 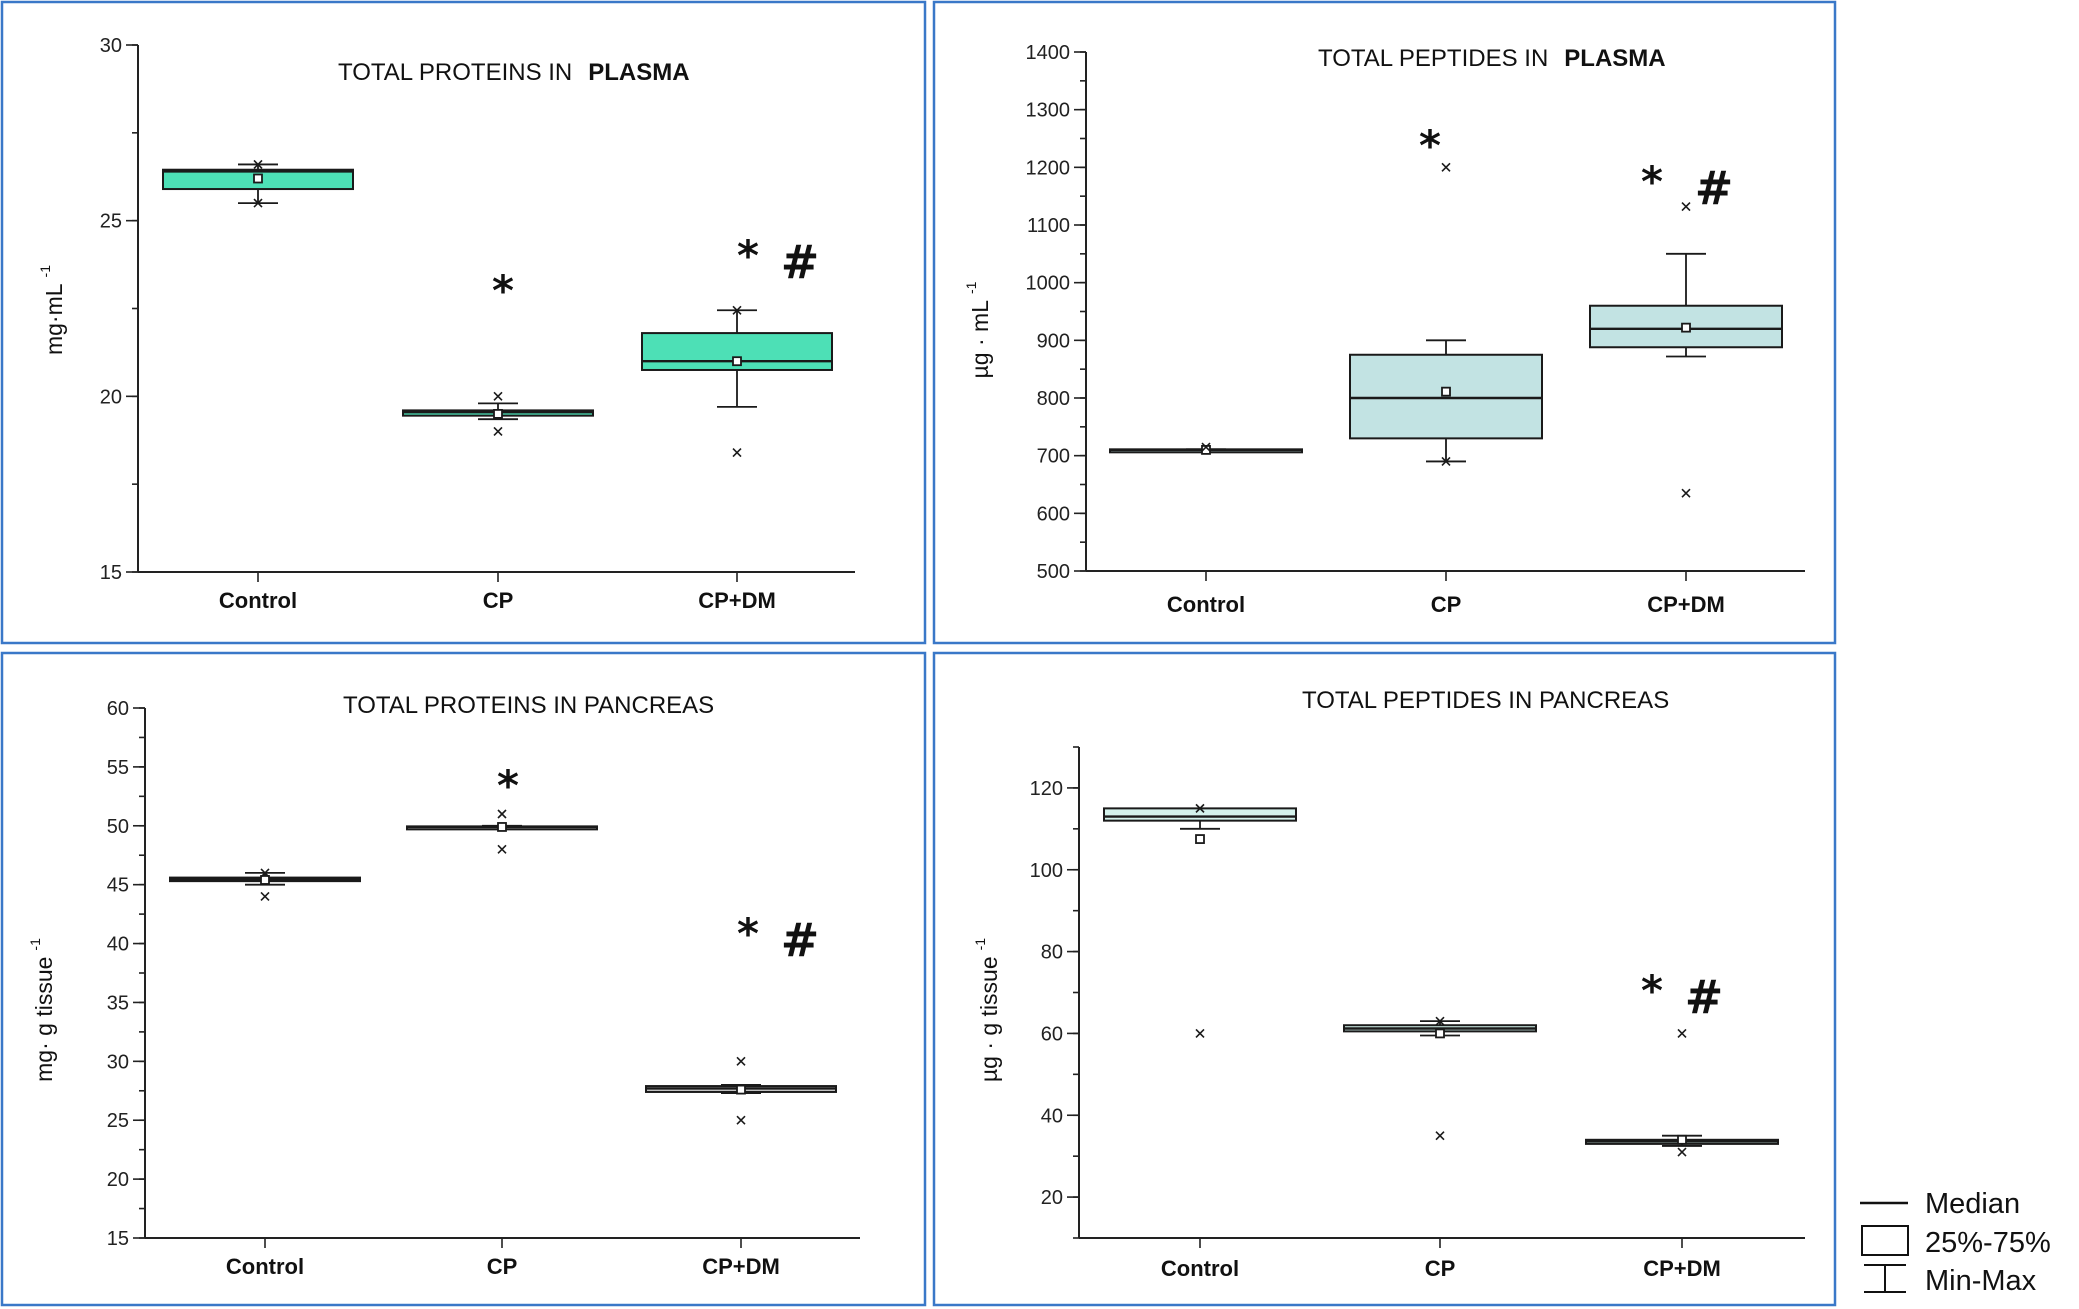 I want to click on chart-title-bold: PLASMA, so click(x=1614, y=58).